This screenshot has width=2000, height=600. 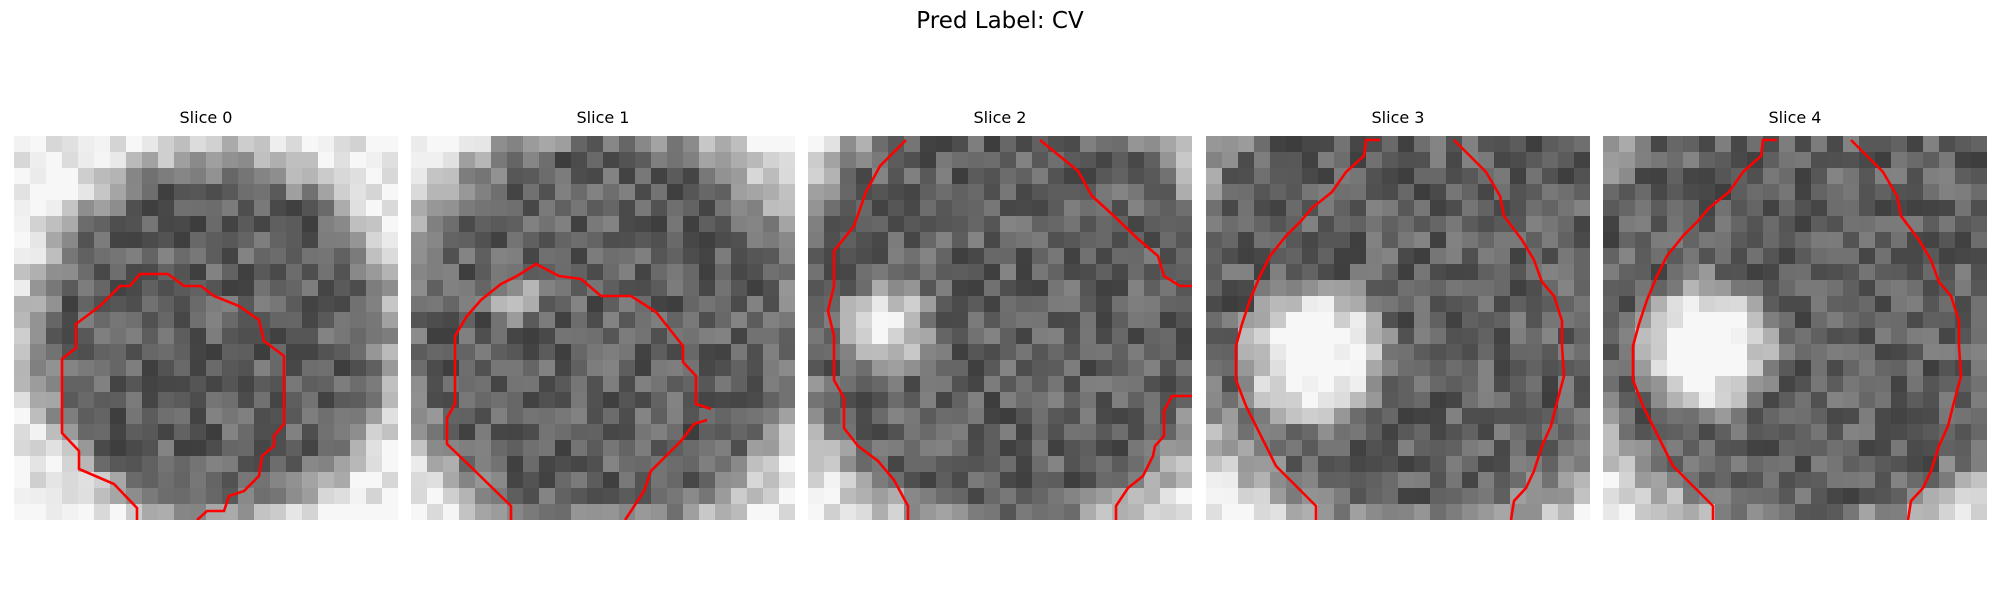 I want to click on slice-title: Slice 3, so click(x=1398, y=117).